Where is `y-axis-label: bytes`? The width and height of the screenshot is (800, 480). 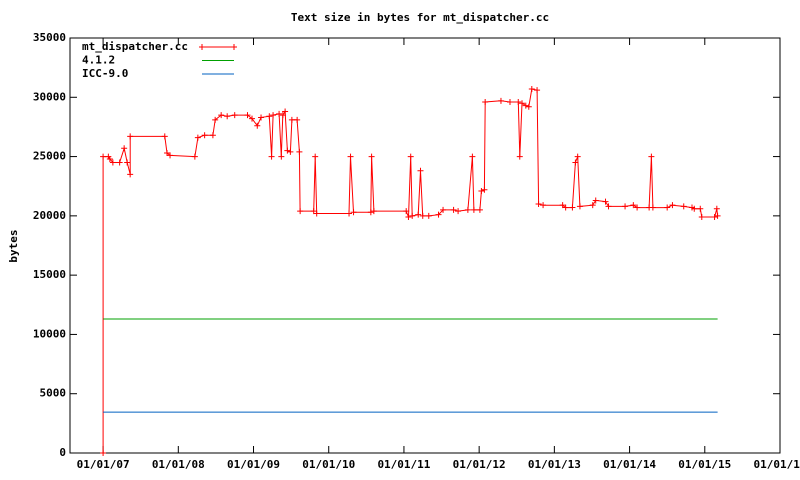 y-axis-label: bytes is located at coordinates (13, 245).